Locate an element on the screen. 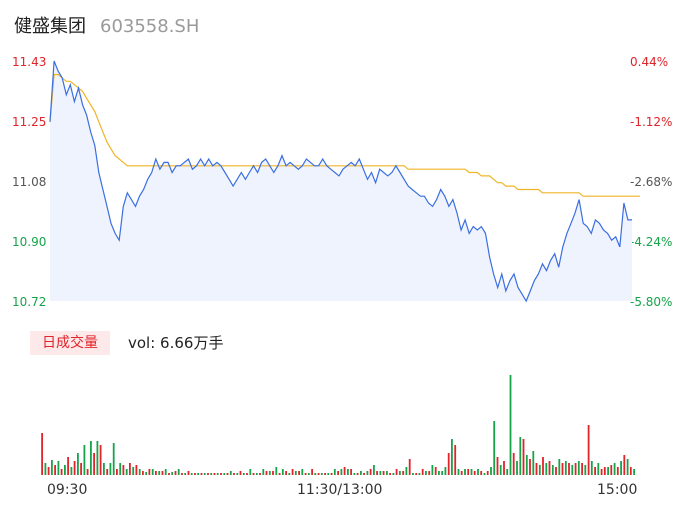 This screenshot has width=686, height=524. pct-tick-1: -1.12% is located at coordinates (651, 122).